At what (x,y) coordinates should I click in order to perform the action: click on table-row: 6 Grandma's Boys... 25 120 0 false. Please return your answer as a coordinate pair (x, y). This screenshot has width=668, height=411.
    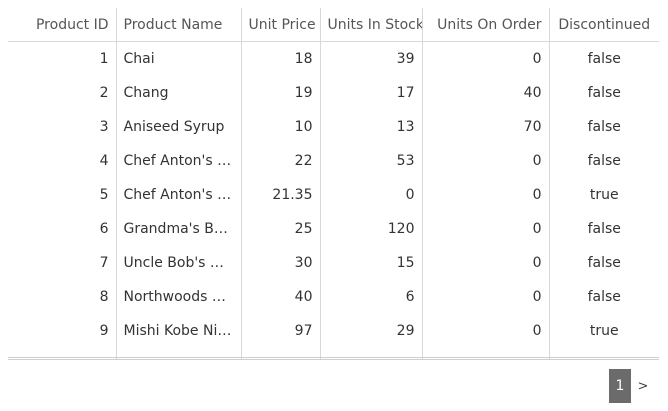
    Looking at the image, I should click on (333, 229).